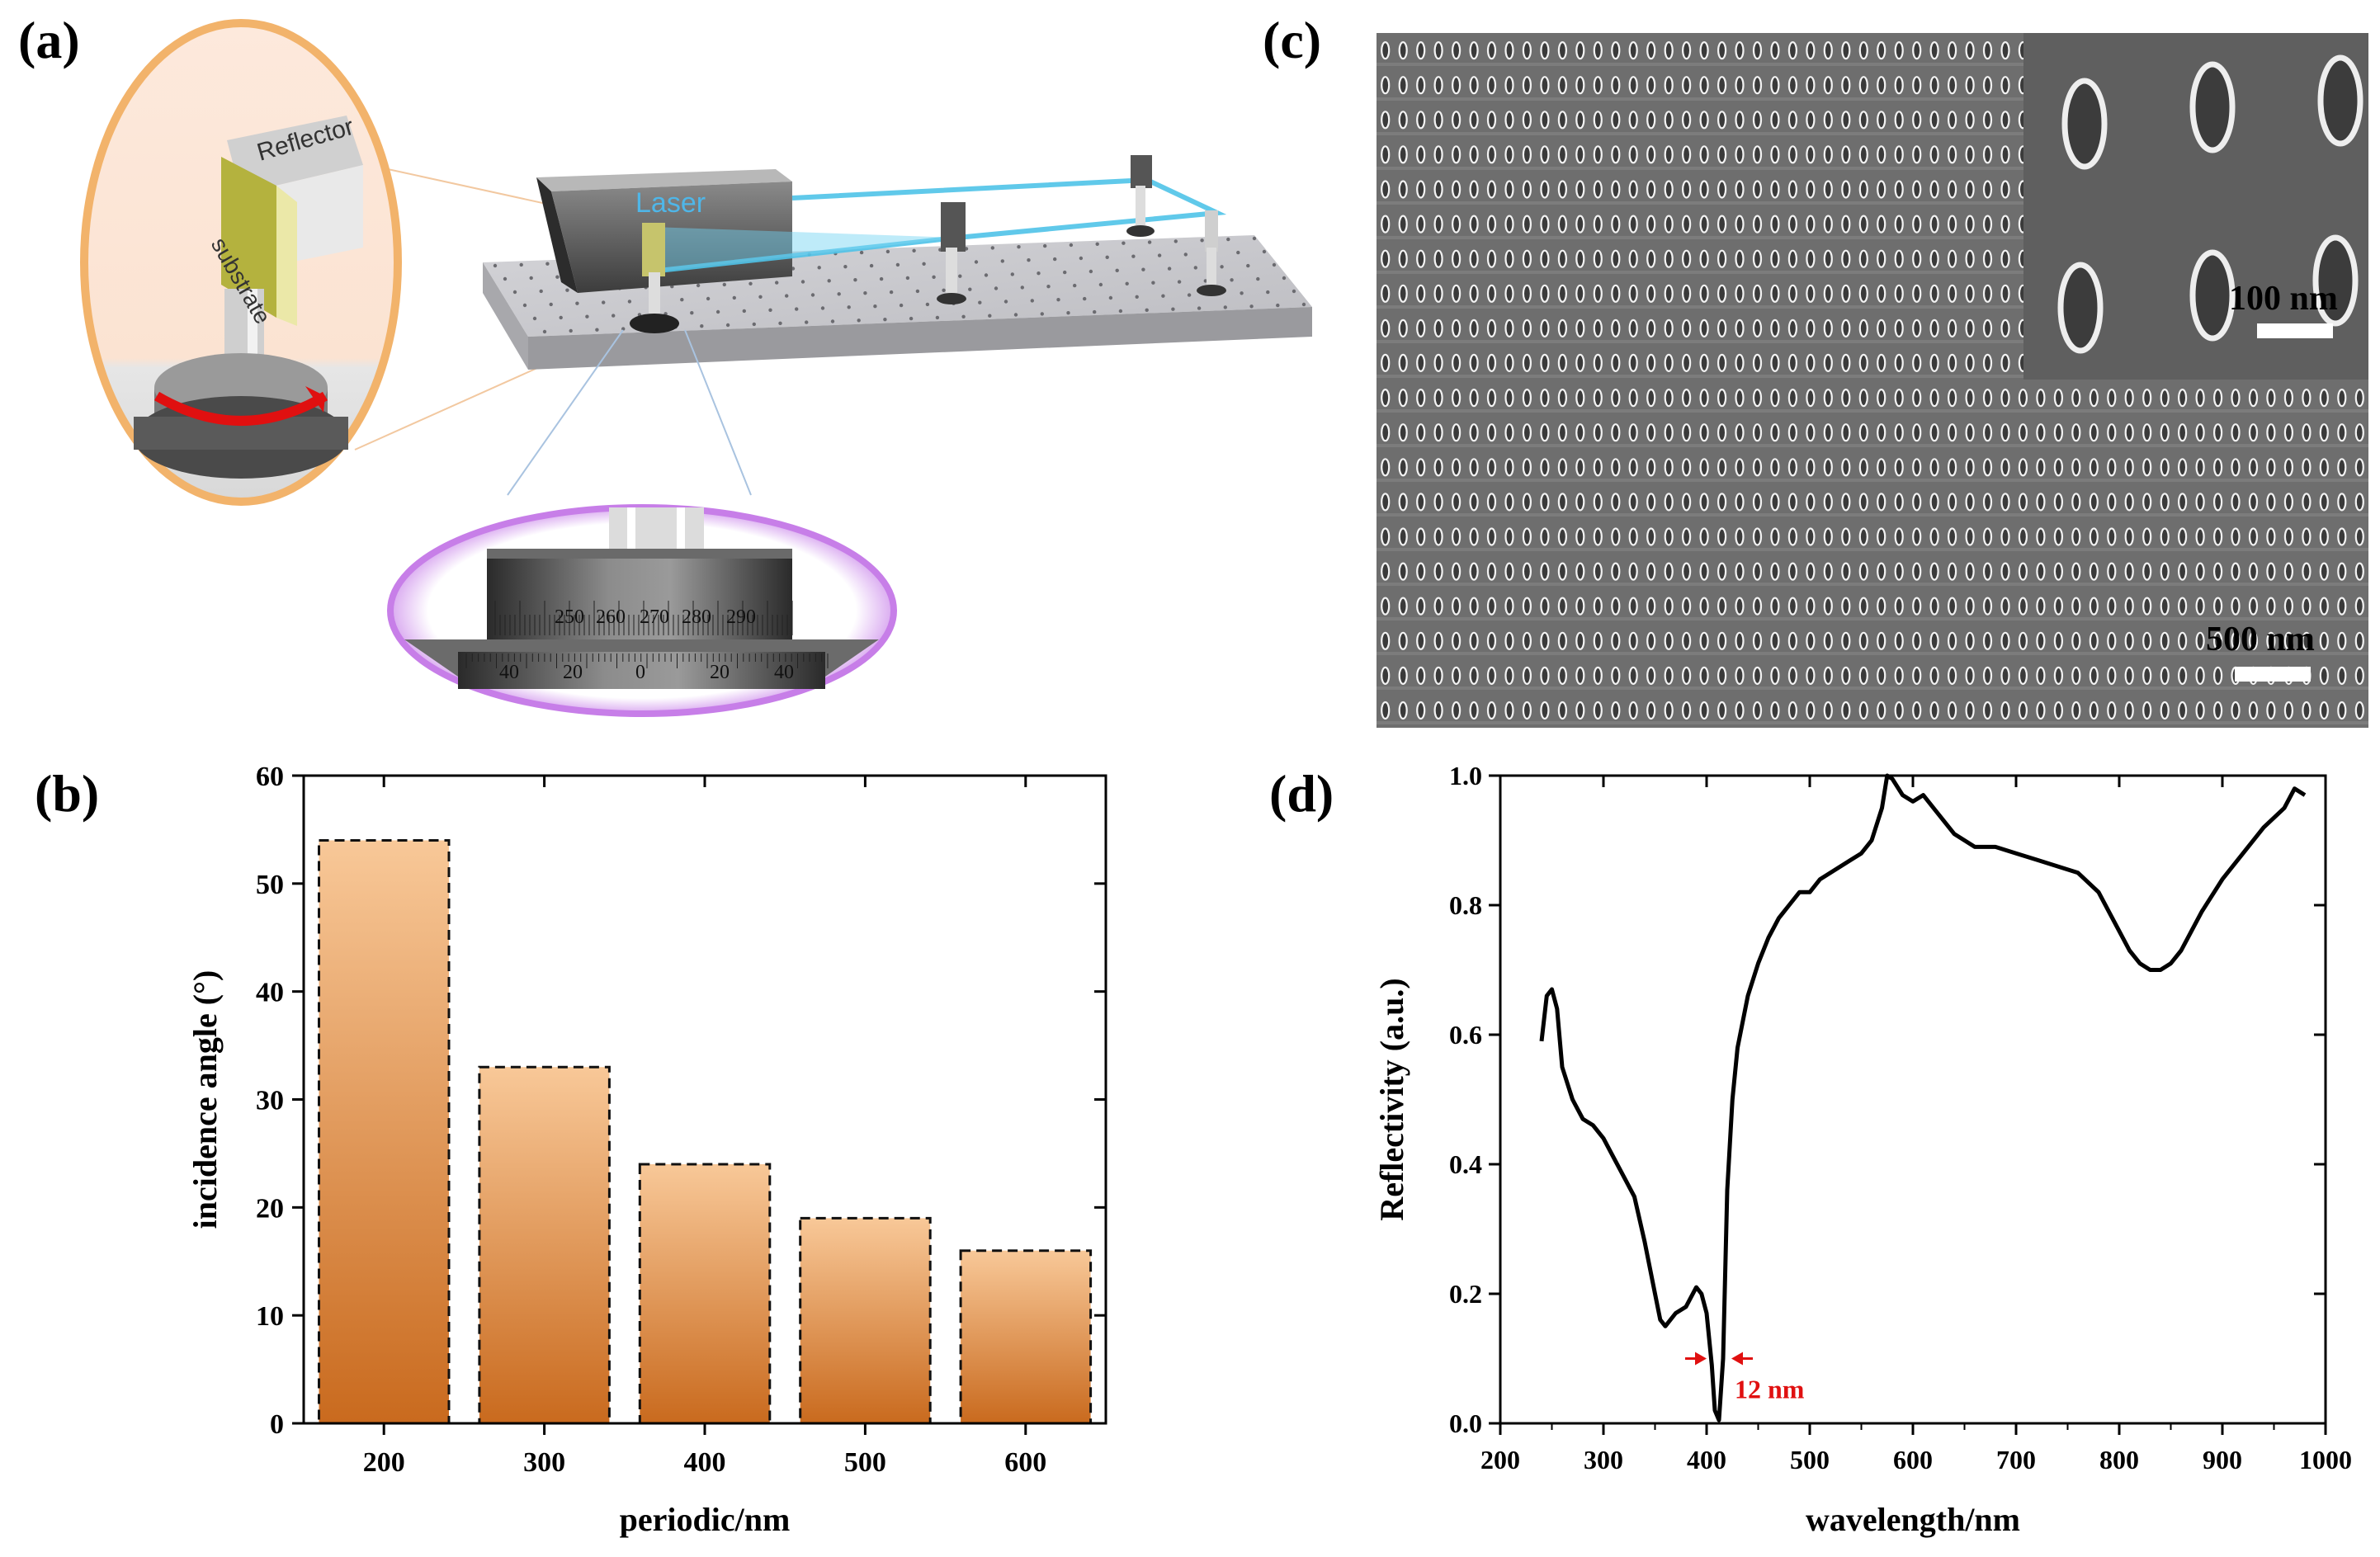 This screenshot has height=1557, width=2380. I want to click on x-axis-label: periodic/nm, so click(705, 1519).